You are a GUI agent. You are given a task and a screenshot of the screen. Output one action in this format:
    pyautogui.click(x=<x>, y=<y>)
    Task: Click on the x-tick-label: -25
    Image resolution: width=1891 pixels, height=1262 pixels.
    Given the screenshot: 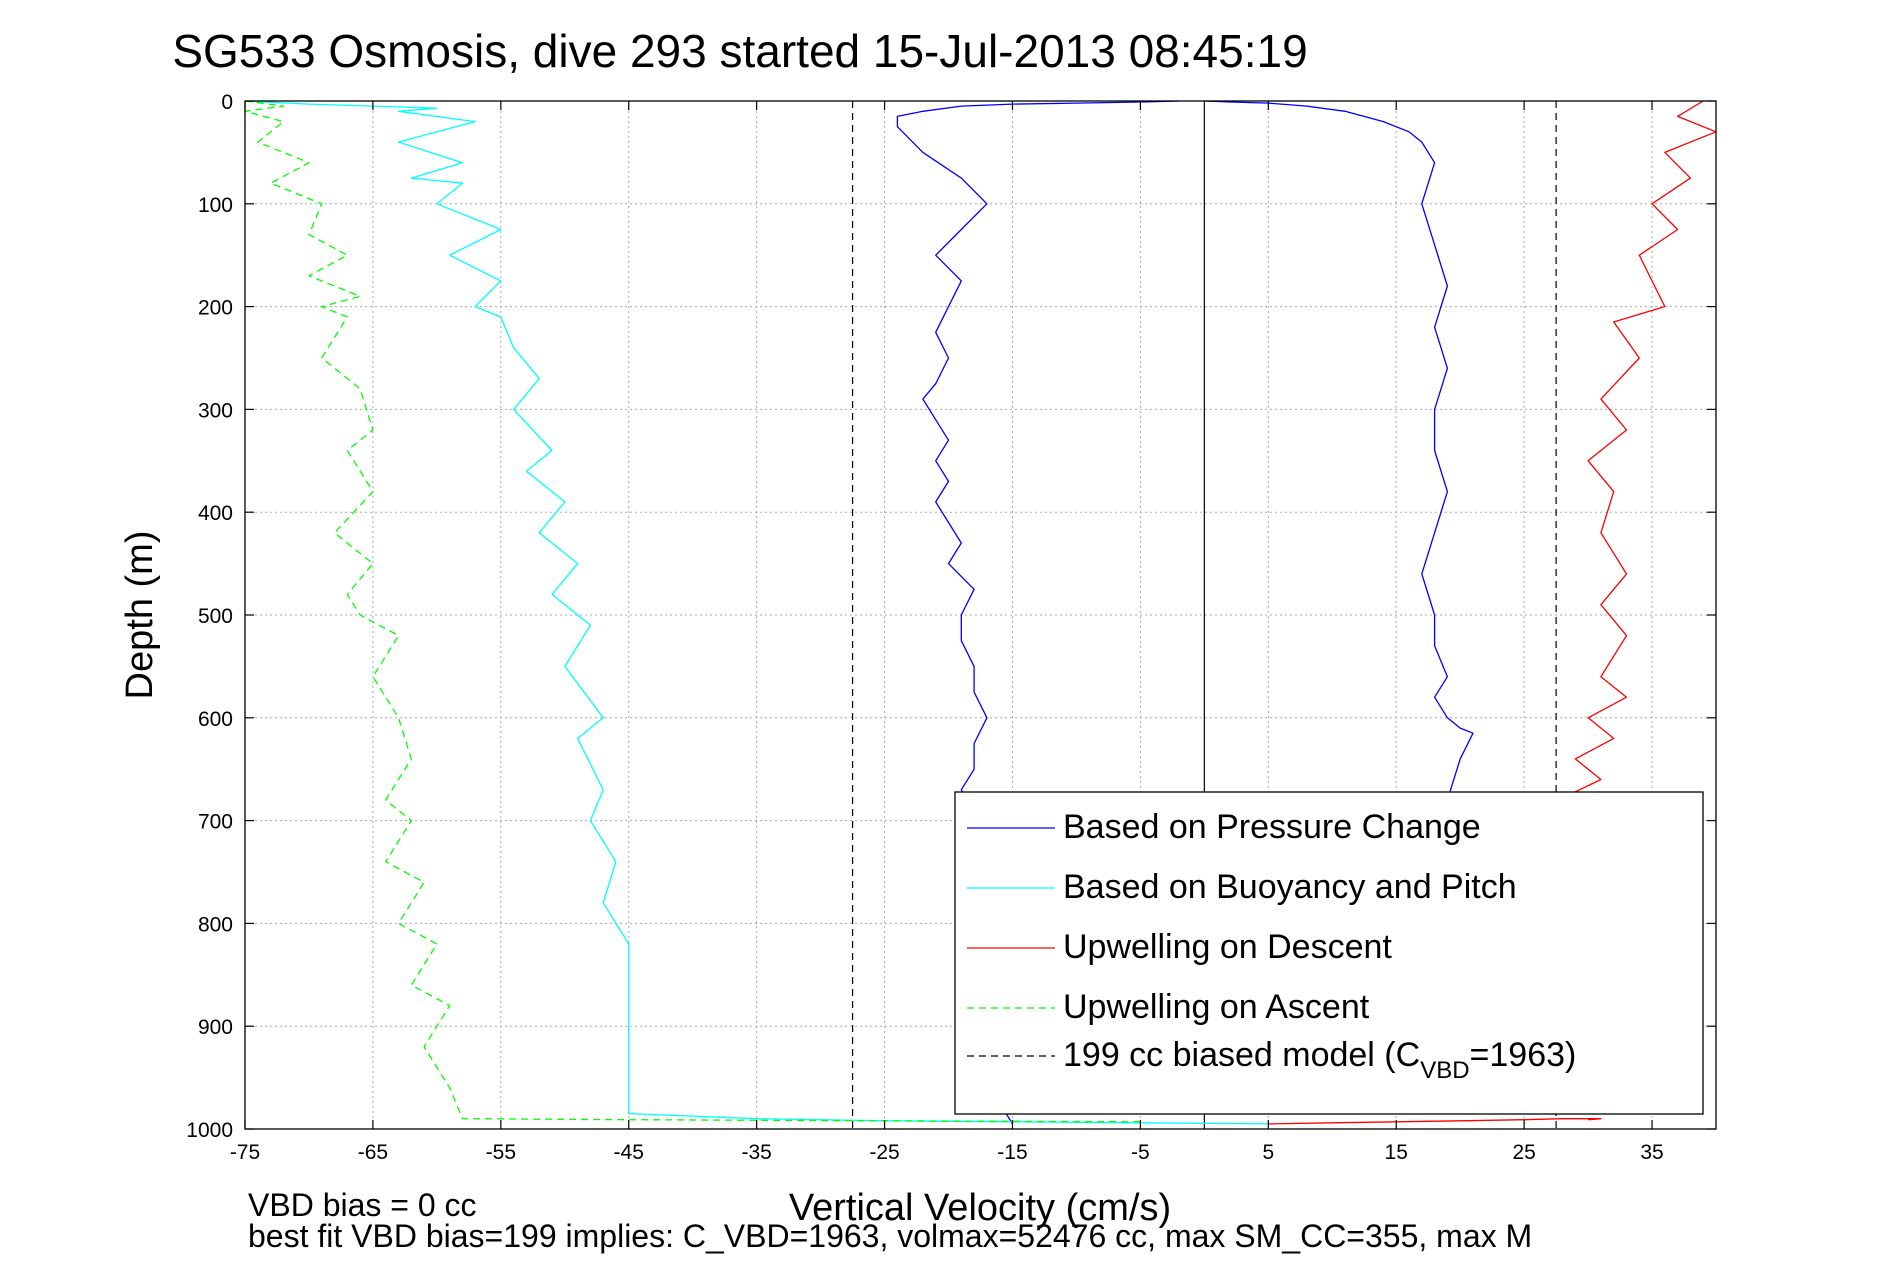 What is the action you would take?
    pyautogui.click(x=884, y=1152)
    